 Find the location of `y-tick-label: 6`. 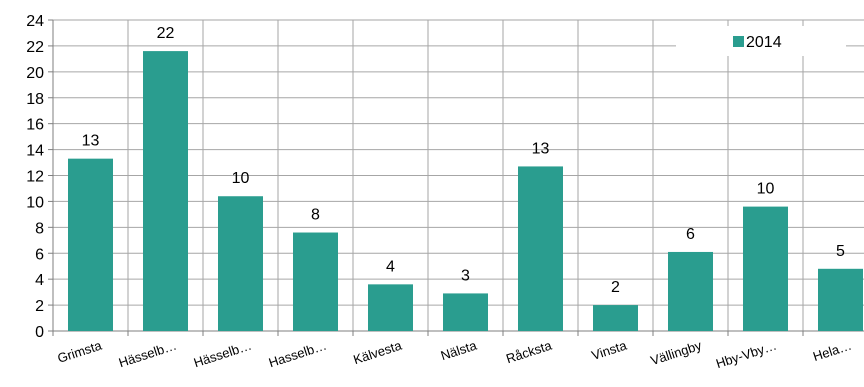

y-tick-label: 6 is located at coordinates (39, 254).